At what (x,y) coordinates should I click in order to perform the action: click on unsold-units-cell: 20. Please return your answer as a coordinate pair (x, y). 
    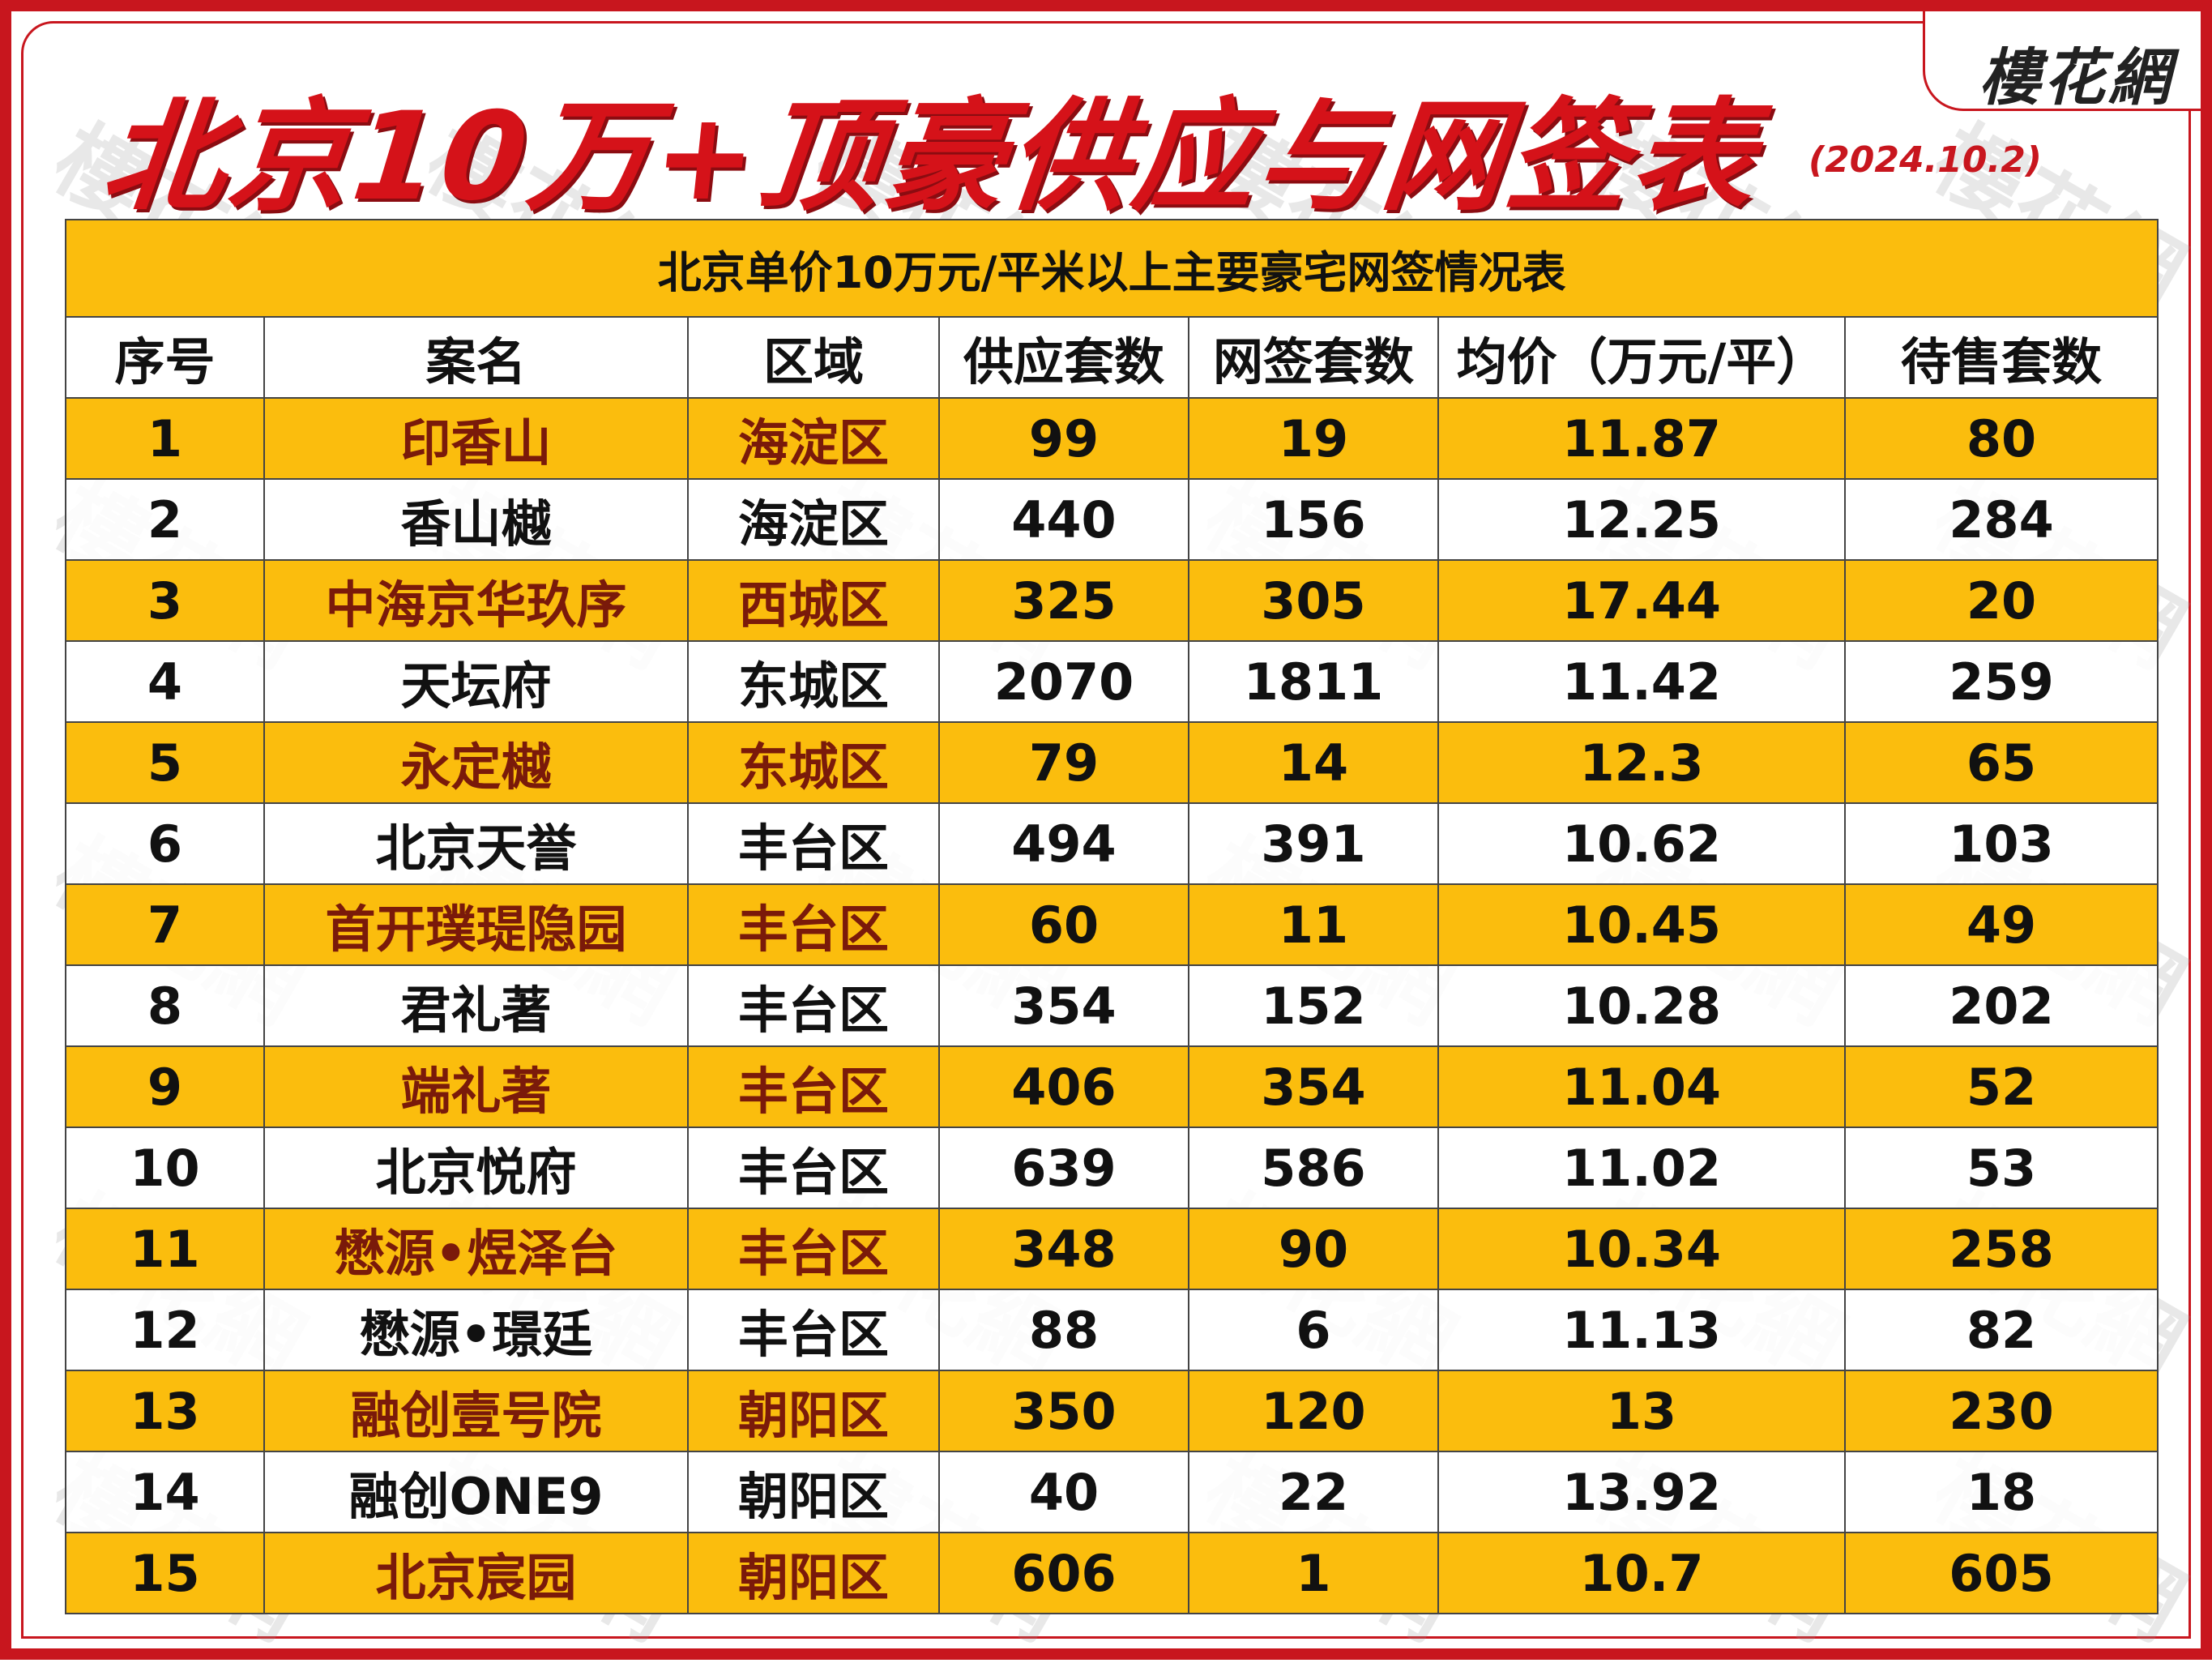
    Looking at the image, I should click on (2001, 601).